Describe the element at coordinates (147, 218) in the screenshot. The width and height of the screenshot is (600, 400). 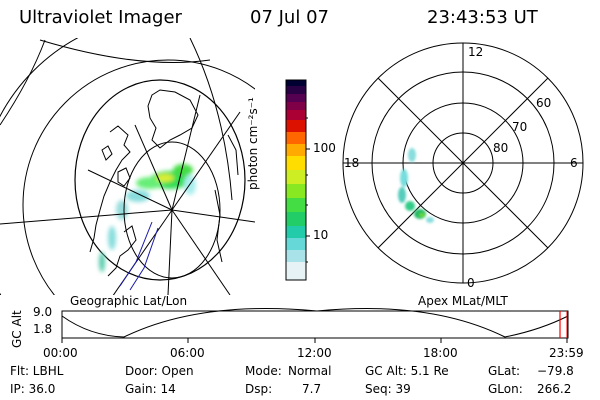
I see `aurora-emission-geo` at that location.